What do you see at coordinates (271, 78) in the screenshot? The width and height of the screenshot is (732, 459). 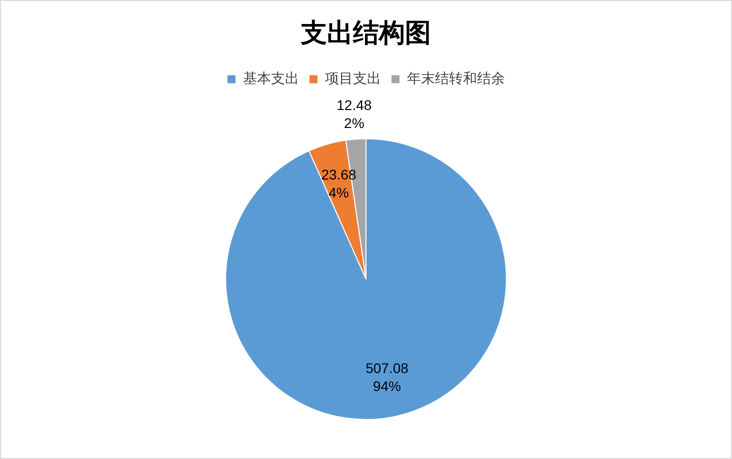 I see `legend-label: 基本支出` at bounding box center [271, 78].